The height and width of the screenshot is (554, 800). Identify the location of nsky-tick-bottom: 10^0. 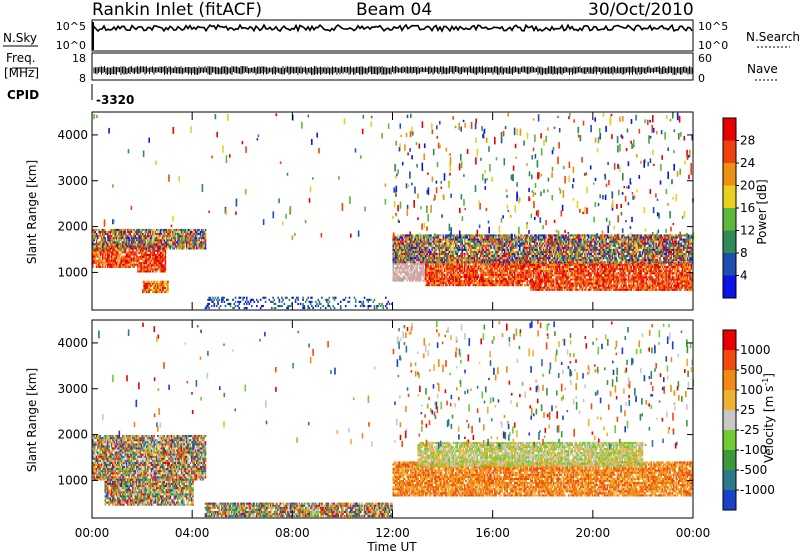
(71, 45).